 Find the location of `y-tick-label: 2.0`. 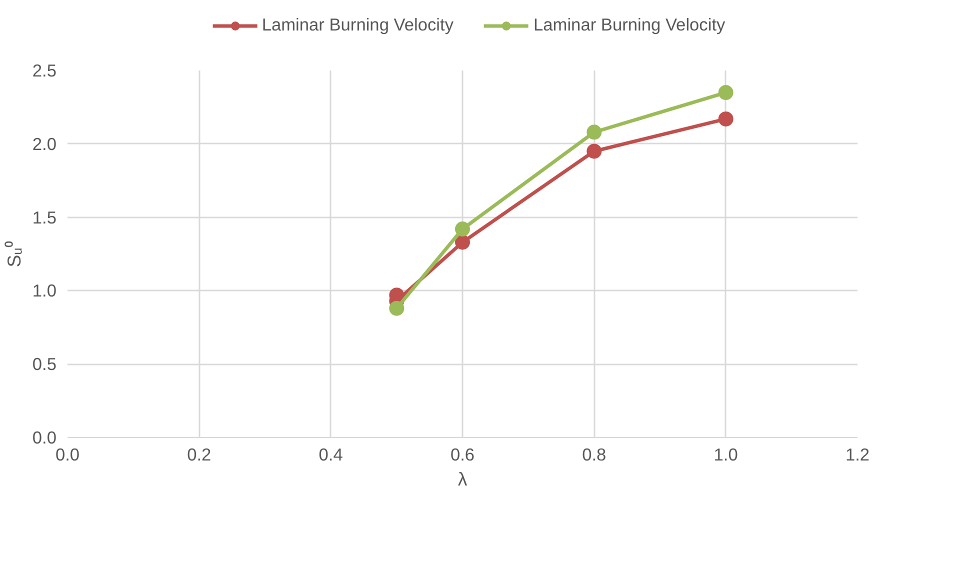

y-tick-label: 2.0 is located at coordinates (44, 144).